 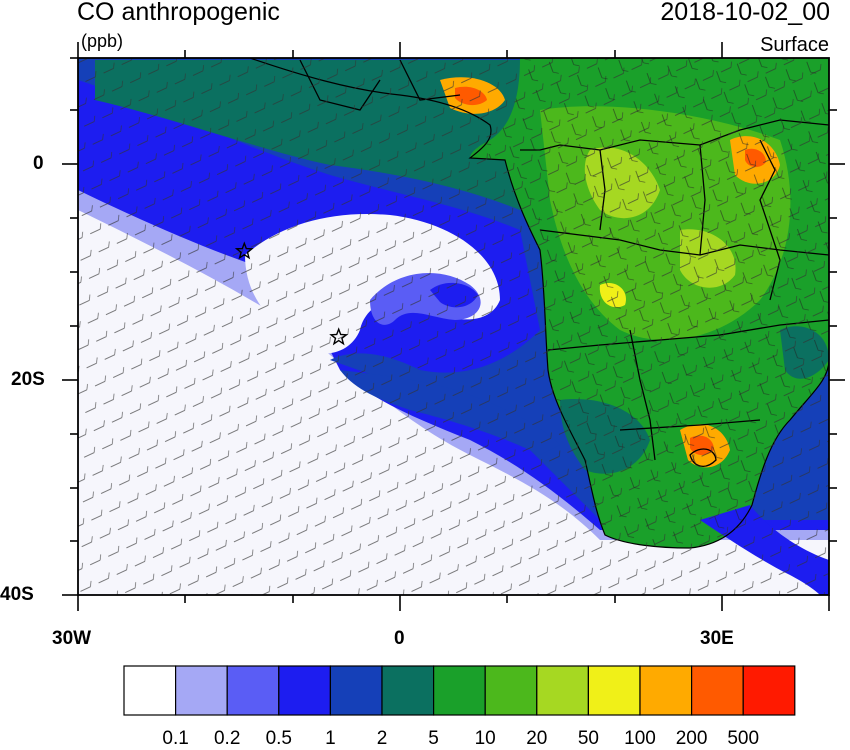 What do you see at coordinates (178, 13) in the screenshot?
I see `map-title: CO anthropogenic` at bounding box center [178, 13].